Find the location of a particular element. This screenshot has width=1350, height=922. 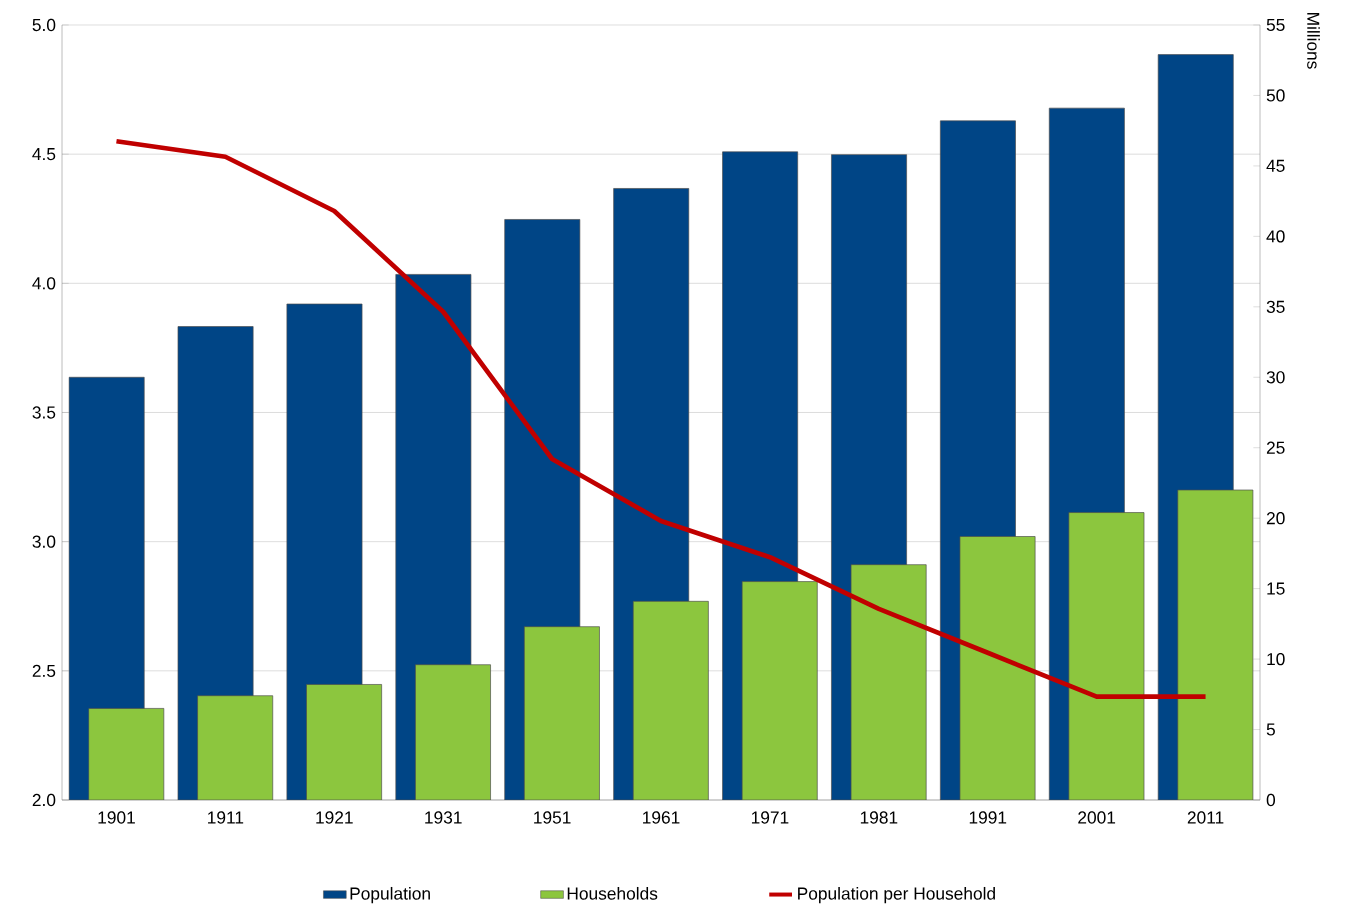

legend-label: Households is located at coordinates (612, 893).